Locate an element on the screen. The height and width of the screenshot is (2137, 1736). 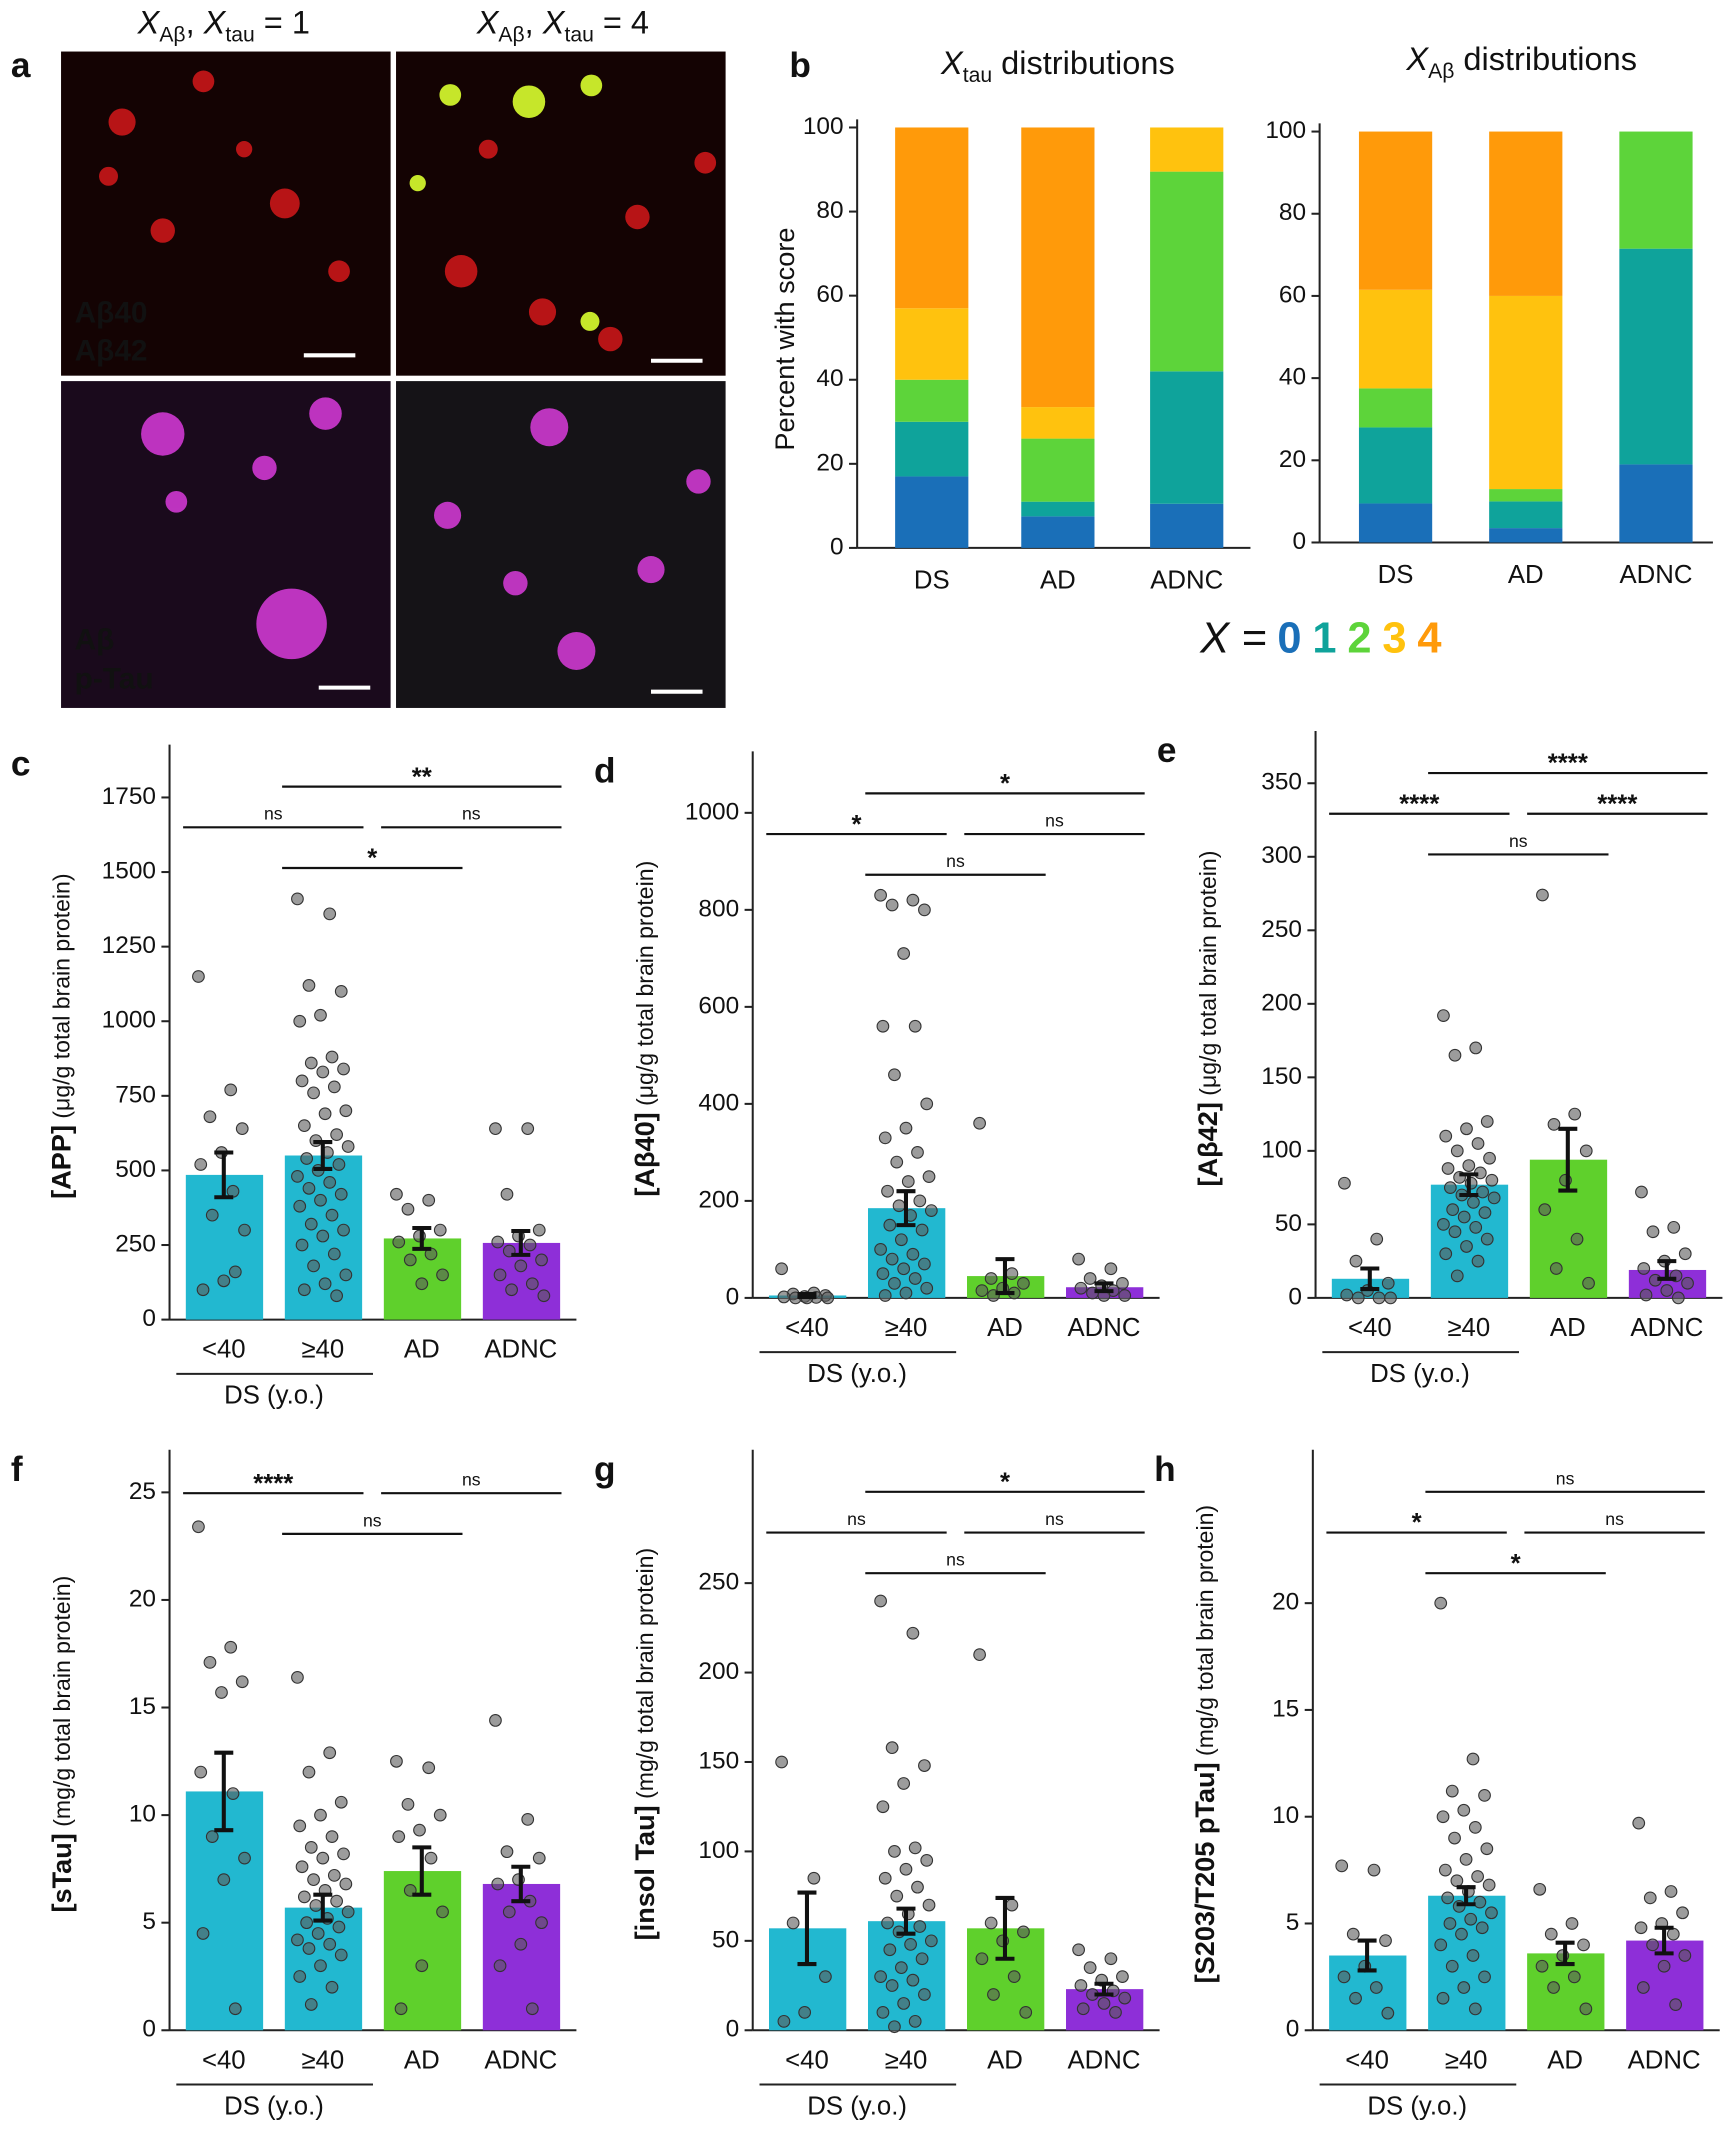
legend-entry: 2 is located at coordinates (1359, 639).